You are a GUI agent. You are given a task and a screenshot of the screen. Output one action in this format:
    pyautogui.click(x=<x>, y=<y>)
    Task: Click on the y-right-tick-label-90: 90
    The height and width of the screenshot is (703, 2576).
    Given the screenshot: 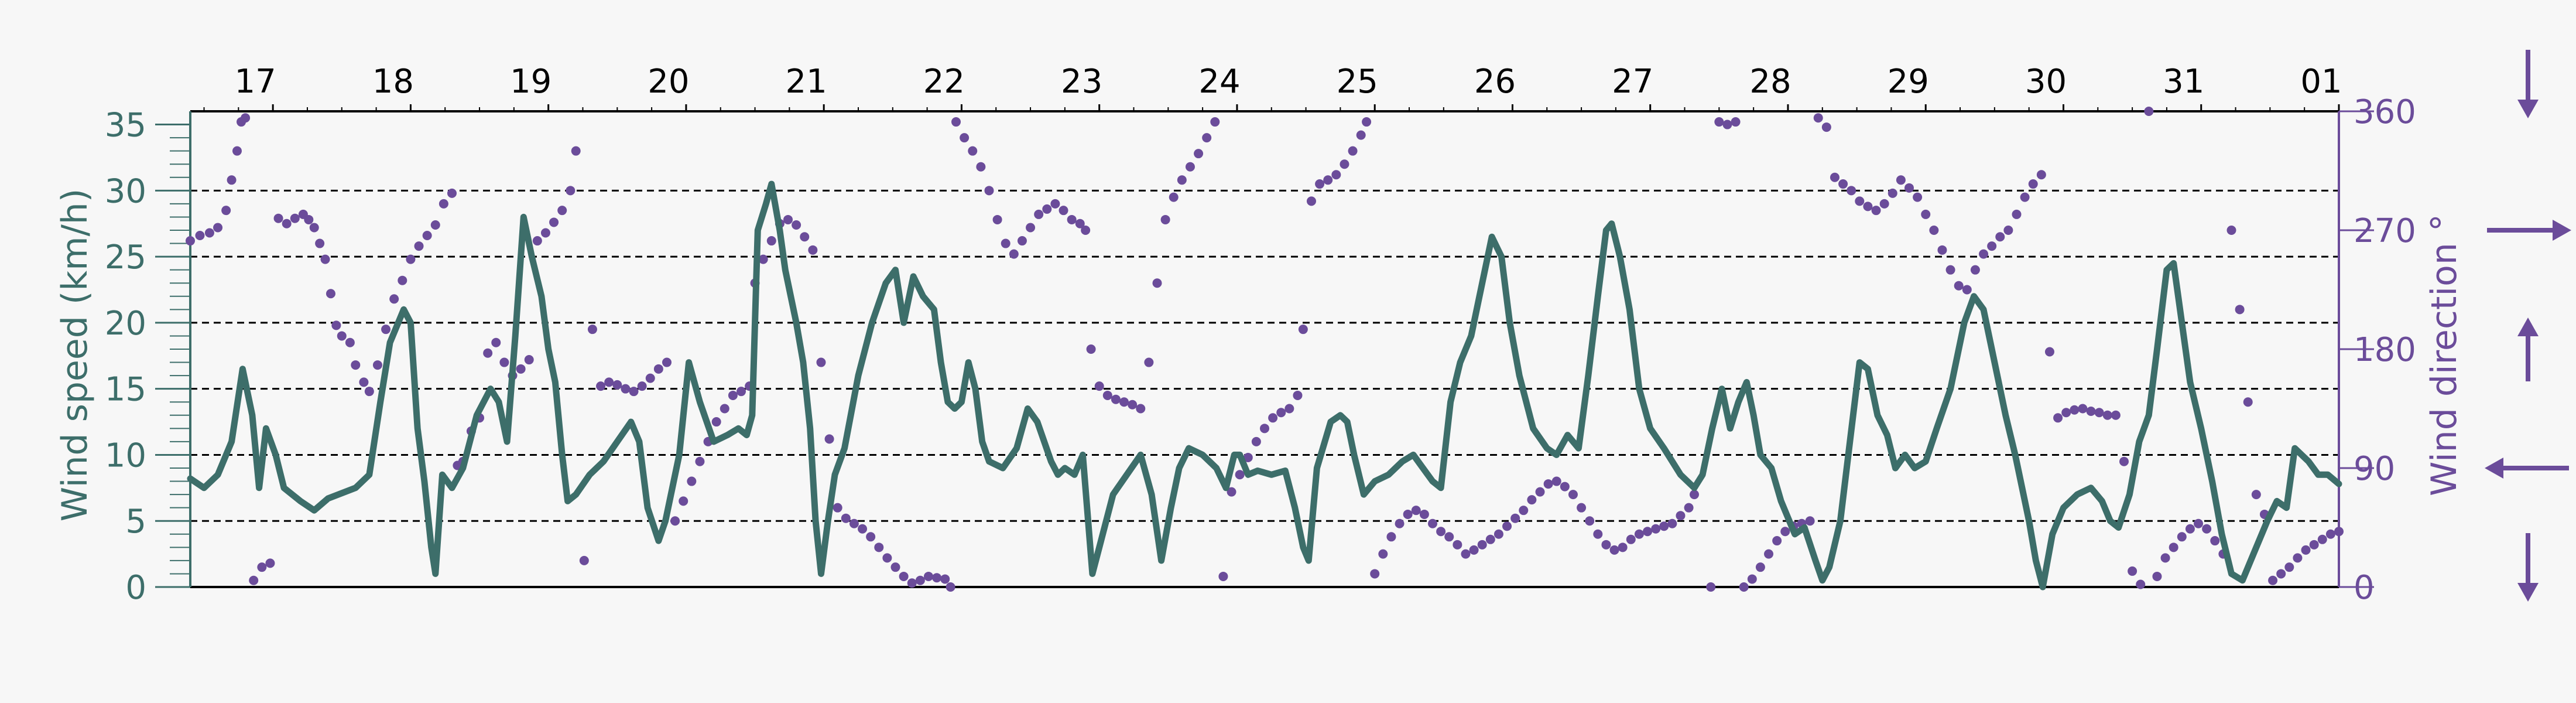 What is the action you would take?
    pyautogui.click(x=2374, y=469)
    